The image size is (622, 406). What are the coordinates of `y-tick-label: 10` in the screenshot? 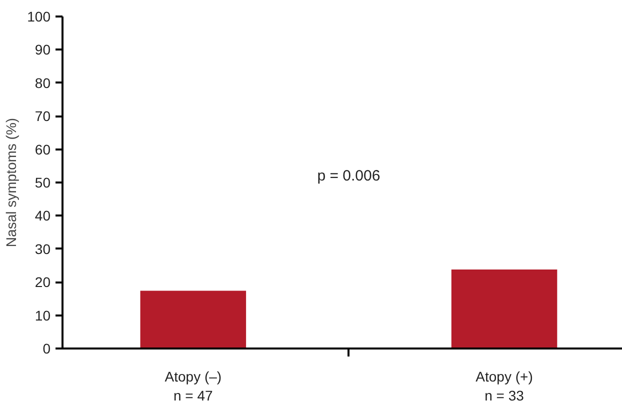 It's located at (42, 315).